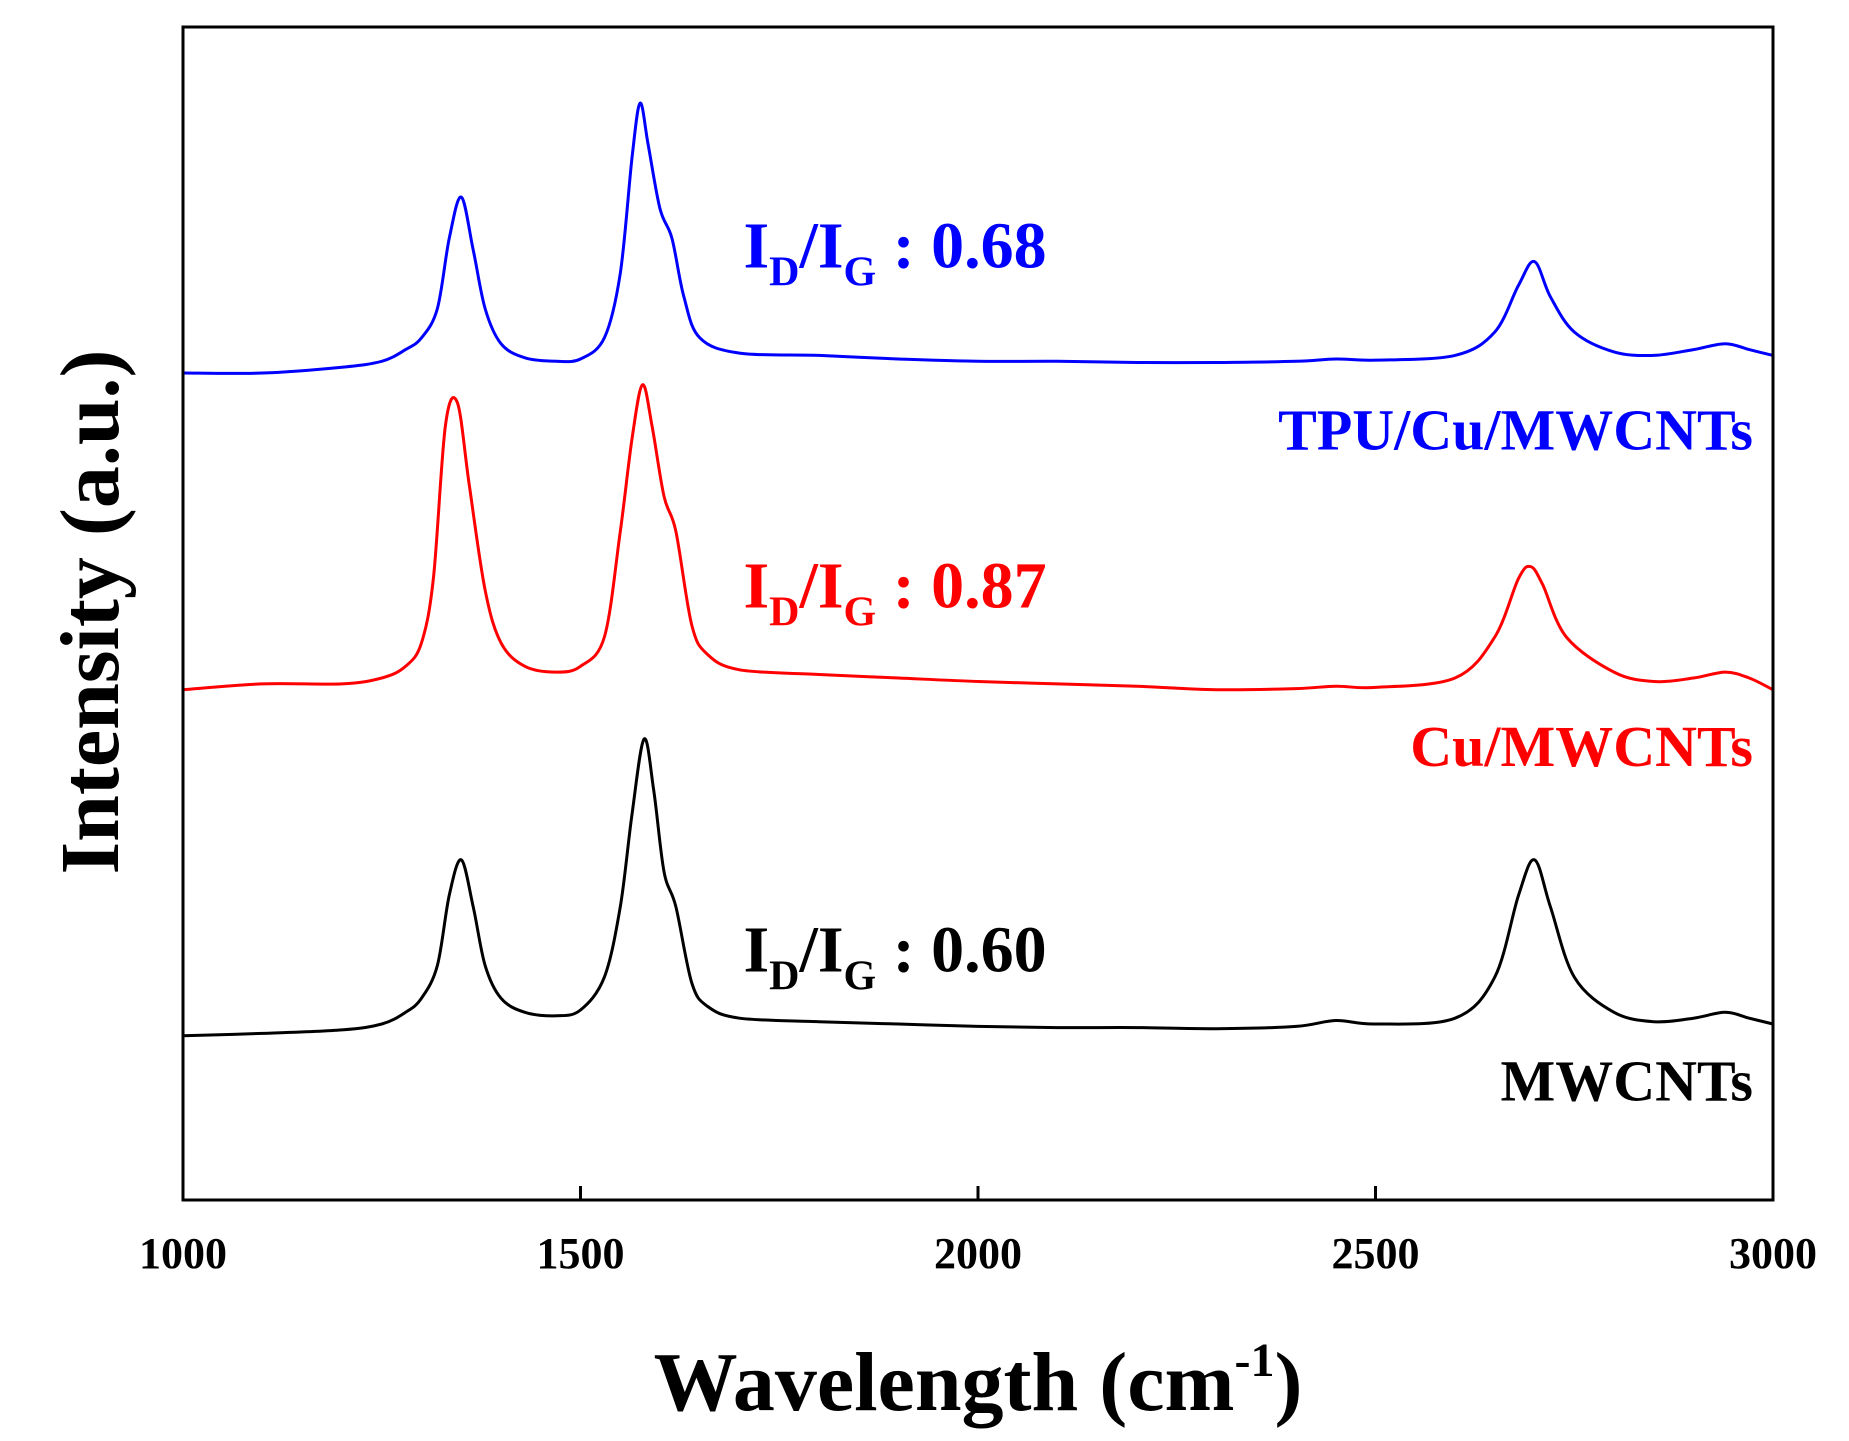  What do you see at coordinates (961, 949) in the screenshot?
I see `ratio-label-part: : 0.60` at bounding box center [961, 949].